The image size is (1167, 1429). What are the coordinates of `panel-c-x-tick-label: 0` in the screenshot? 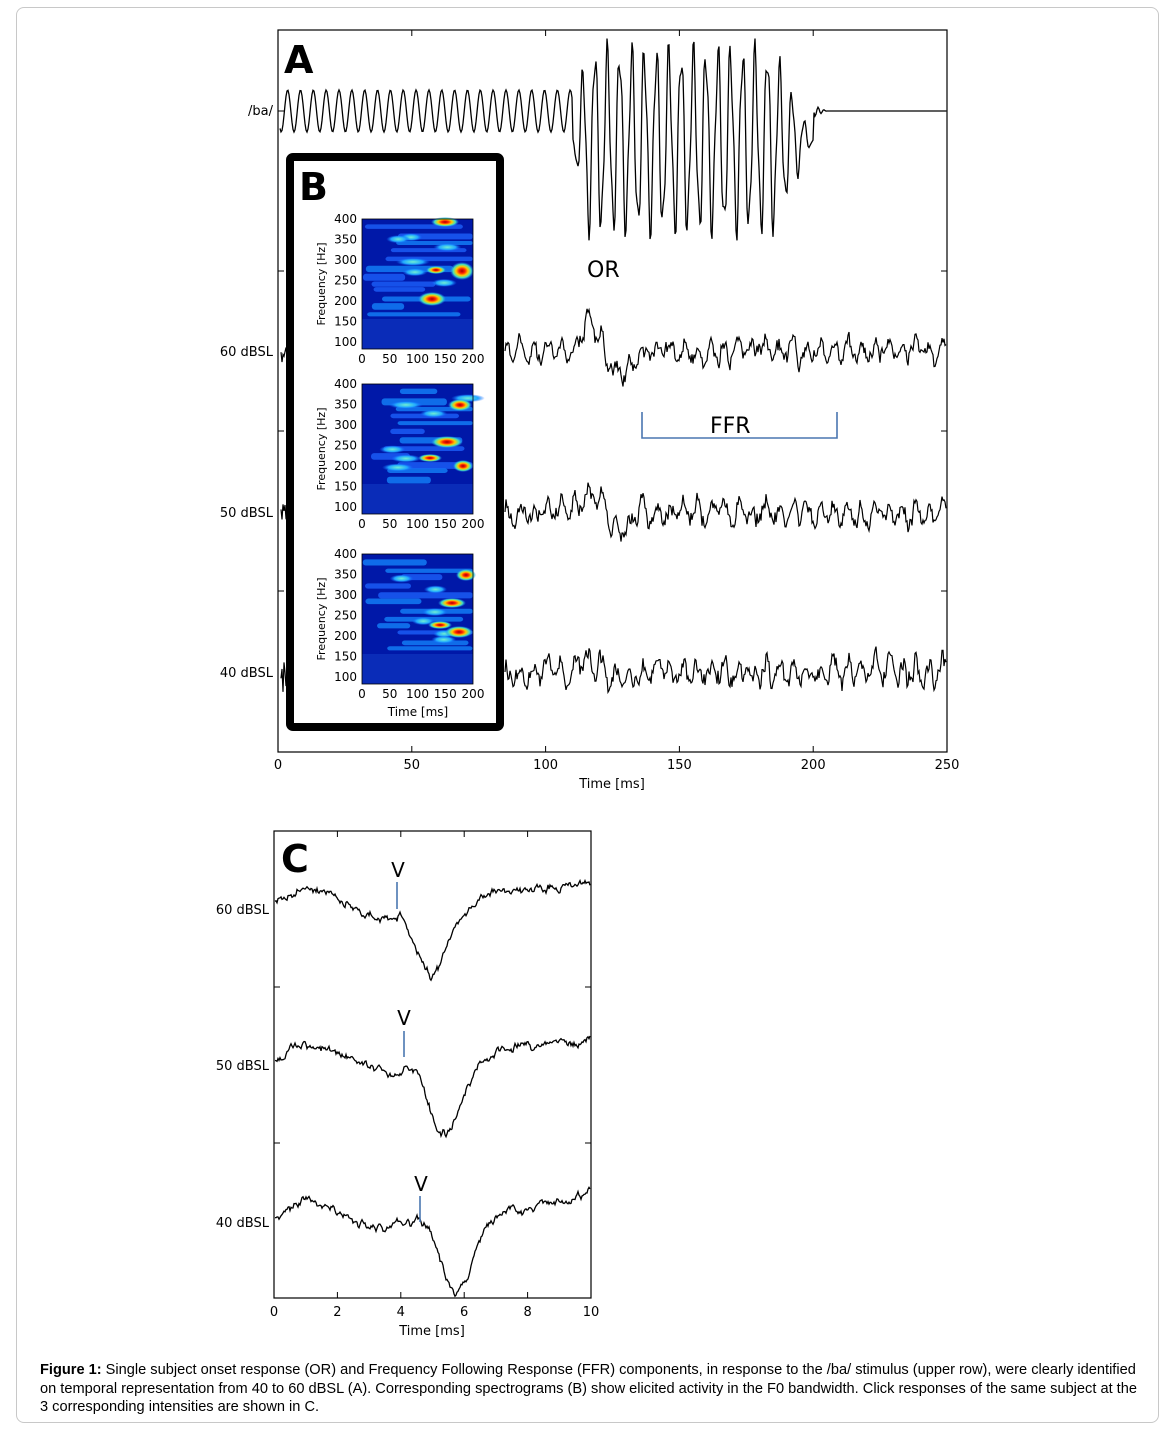 It's located at (274, 1312).